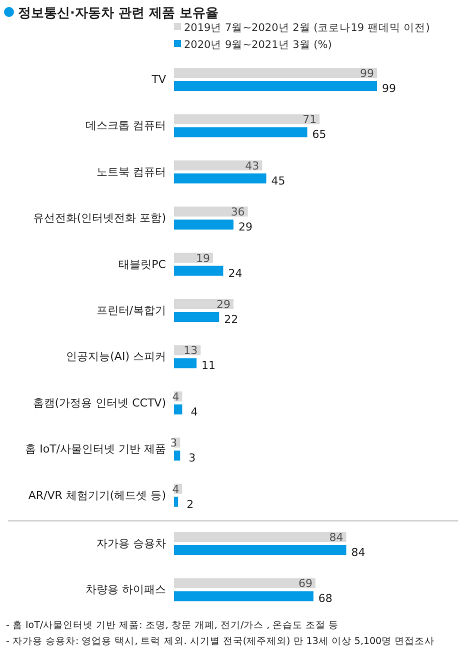 The width and height of the screenshot is (464, 669). I want to click on data-label: 13, so click(191, 351).